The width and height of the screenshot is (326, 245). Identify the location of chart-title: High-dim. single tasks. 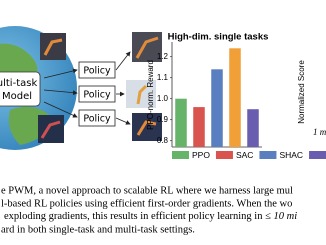
(218, 37).